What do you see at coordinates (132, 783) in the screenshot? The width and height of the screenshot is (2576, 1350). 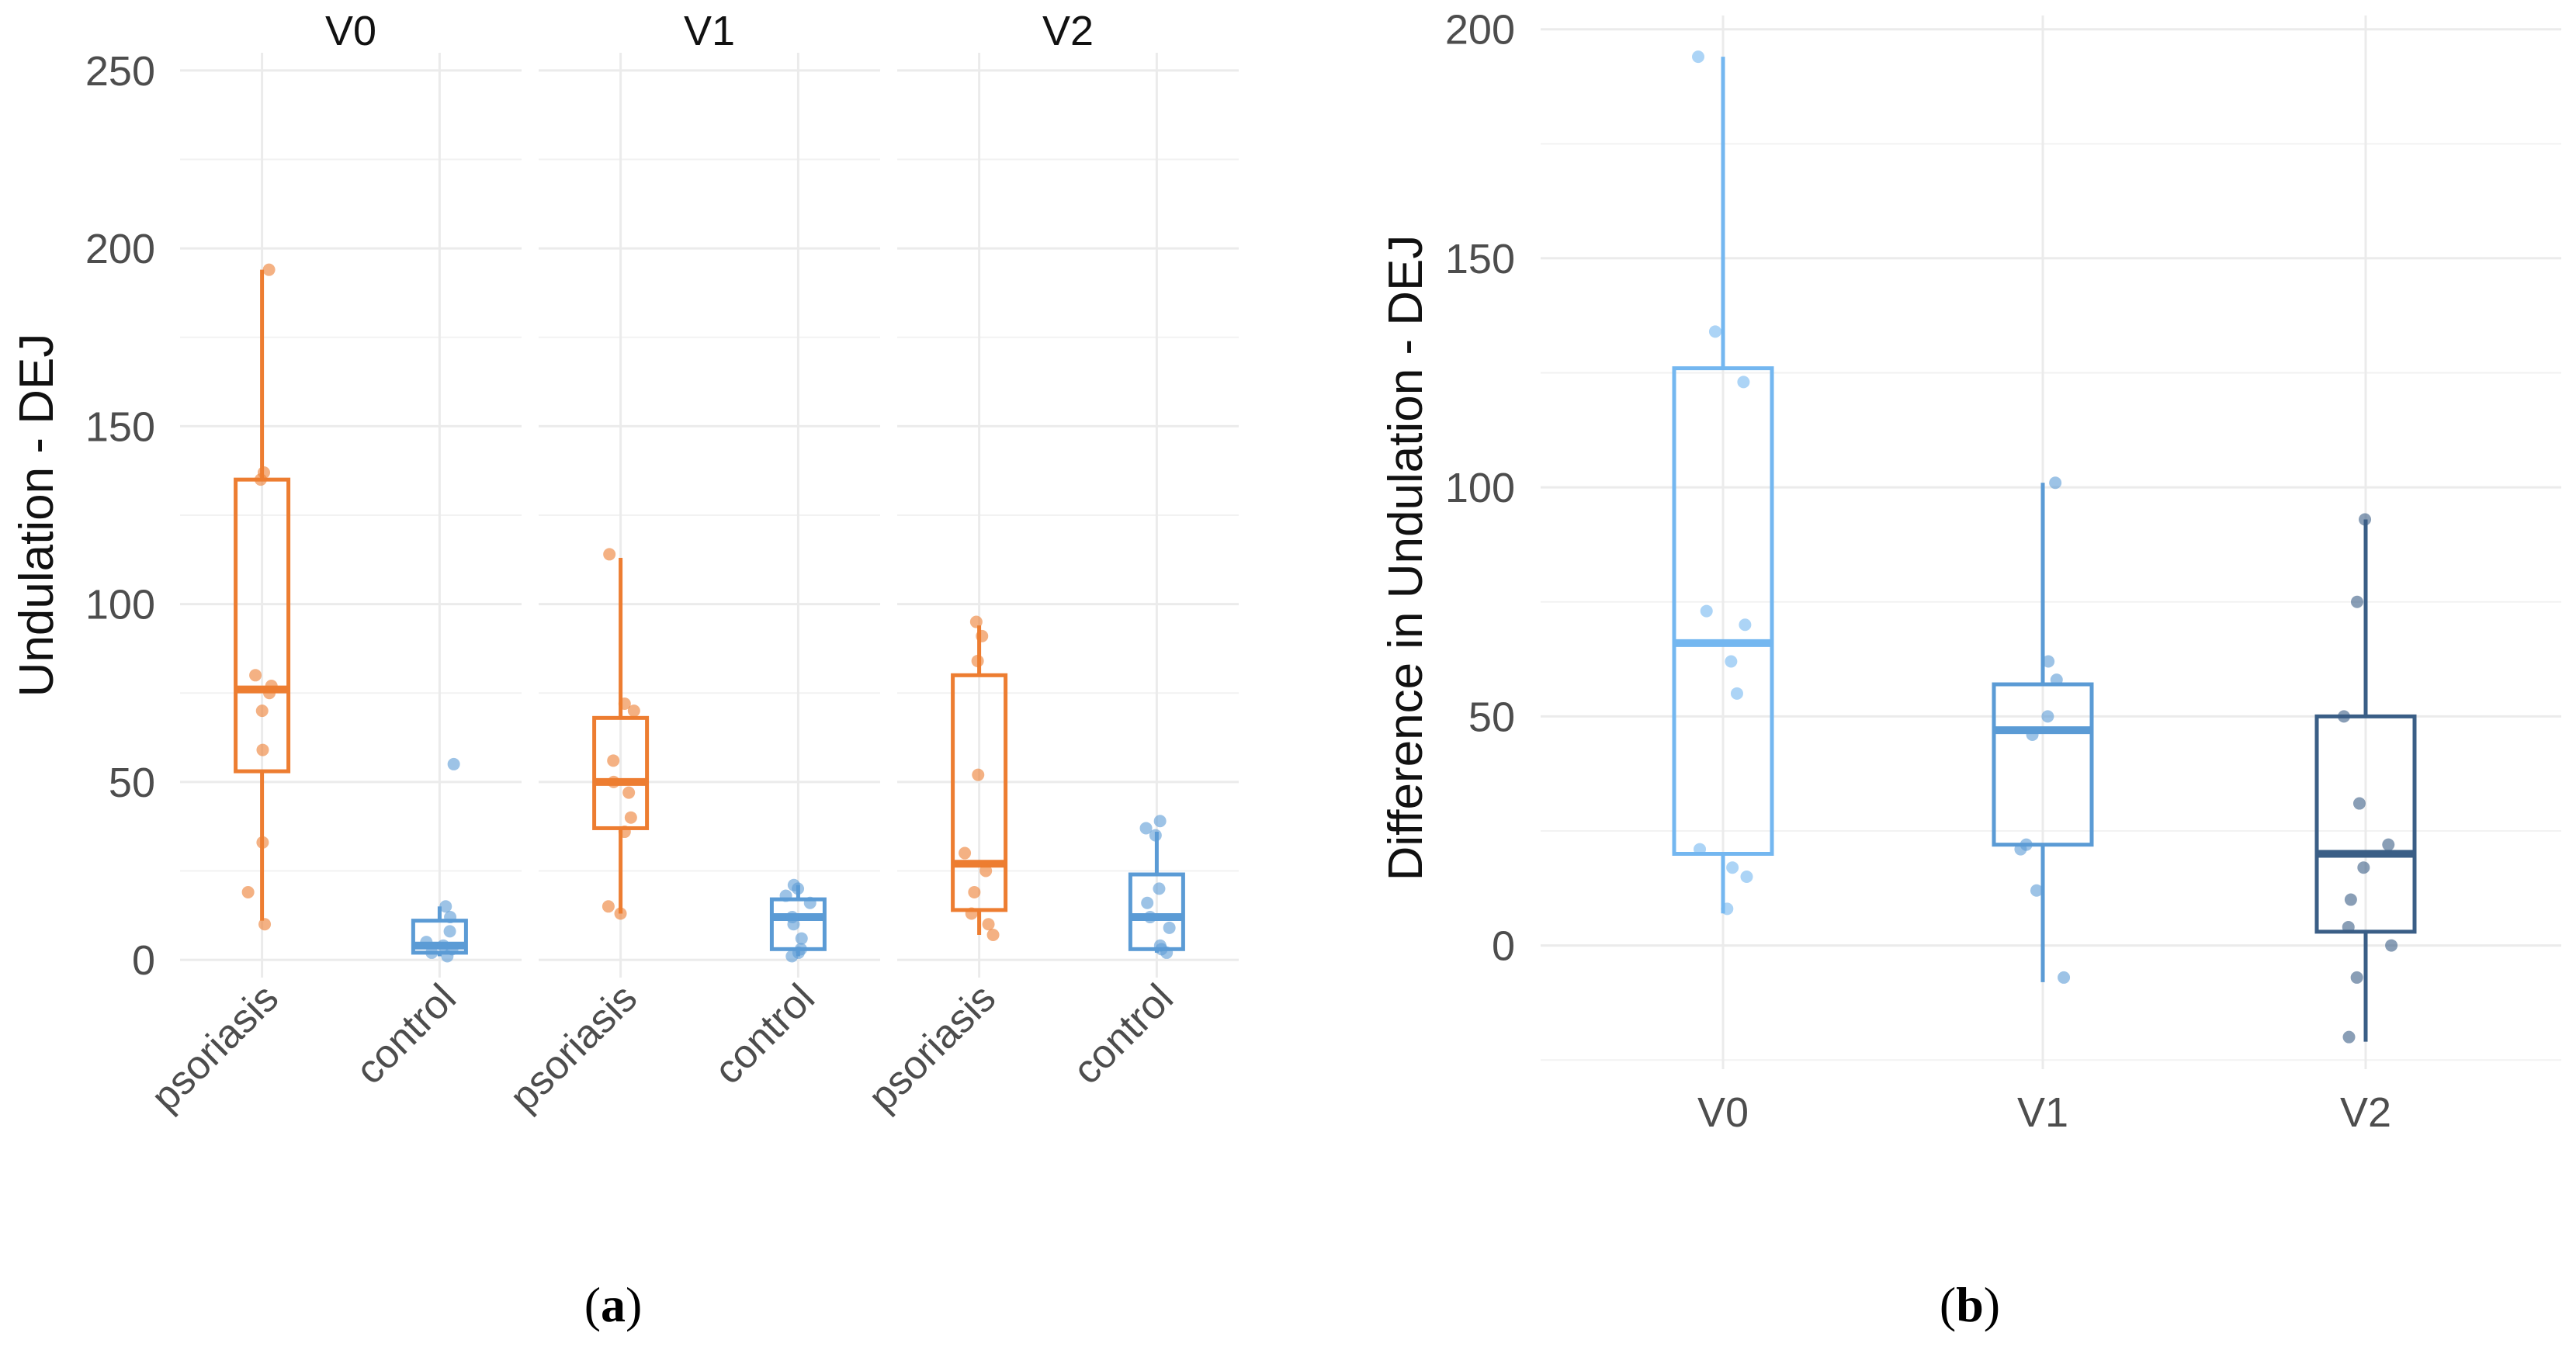 I see `panel-a-ytick-label: 50` at bounding box center [132, 783].